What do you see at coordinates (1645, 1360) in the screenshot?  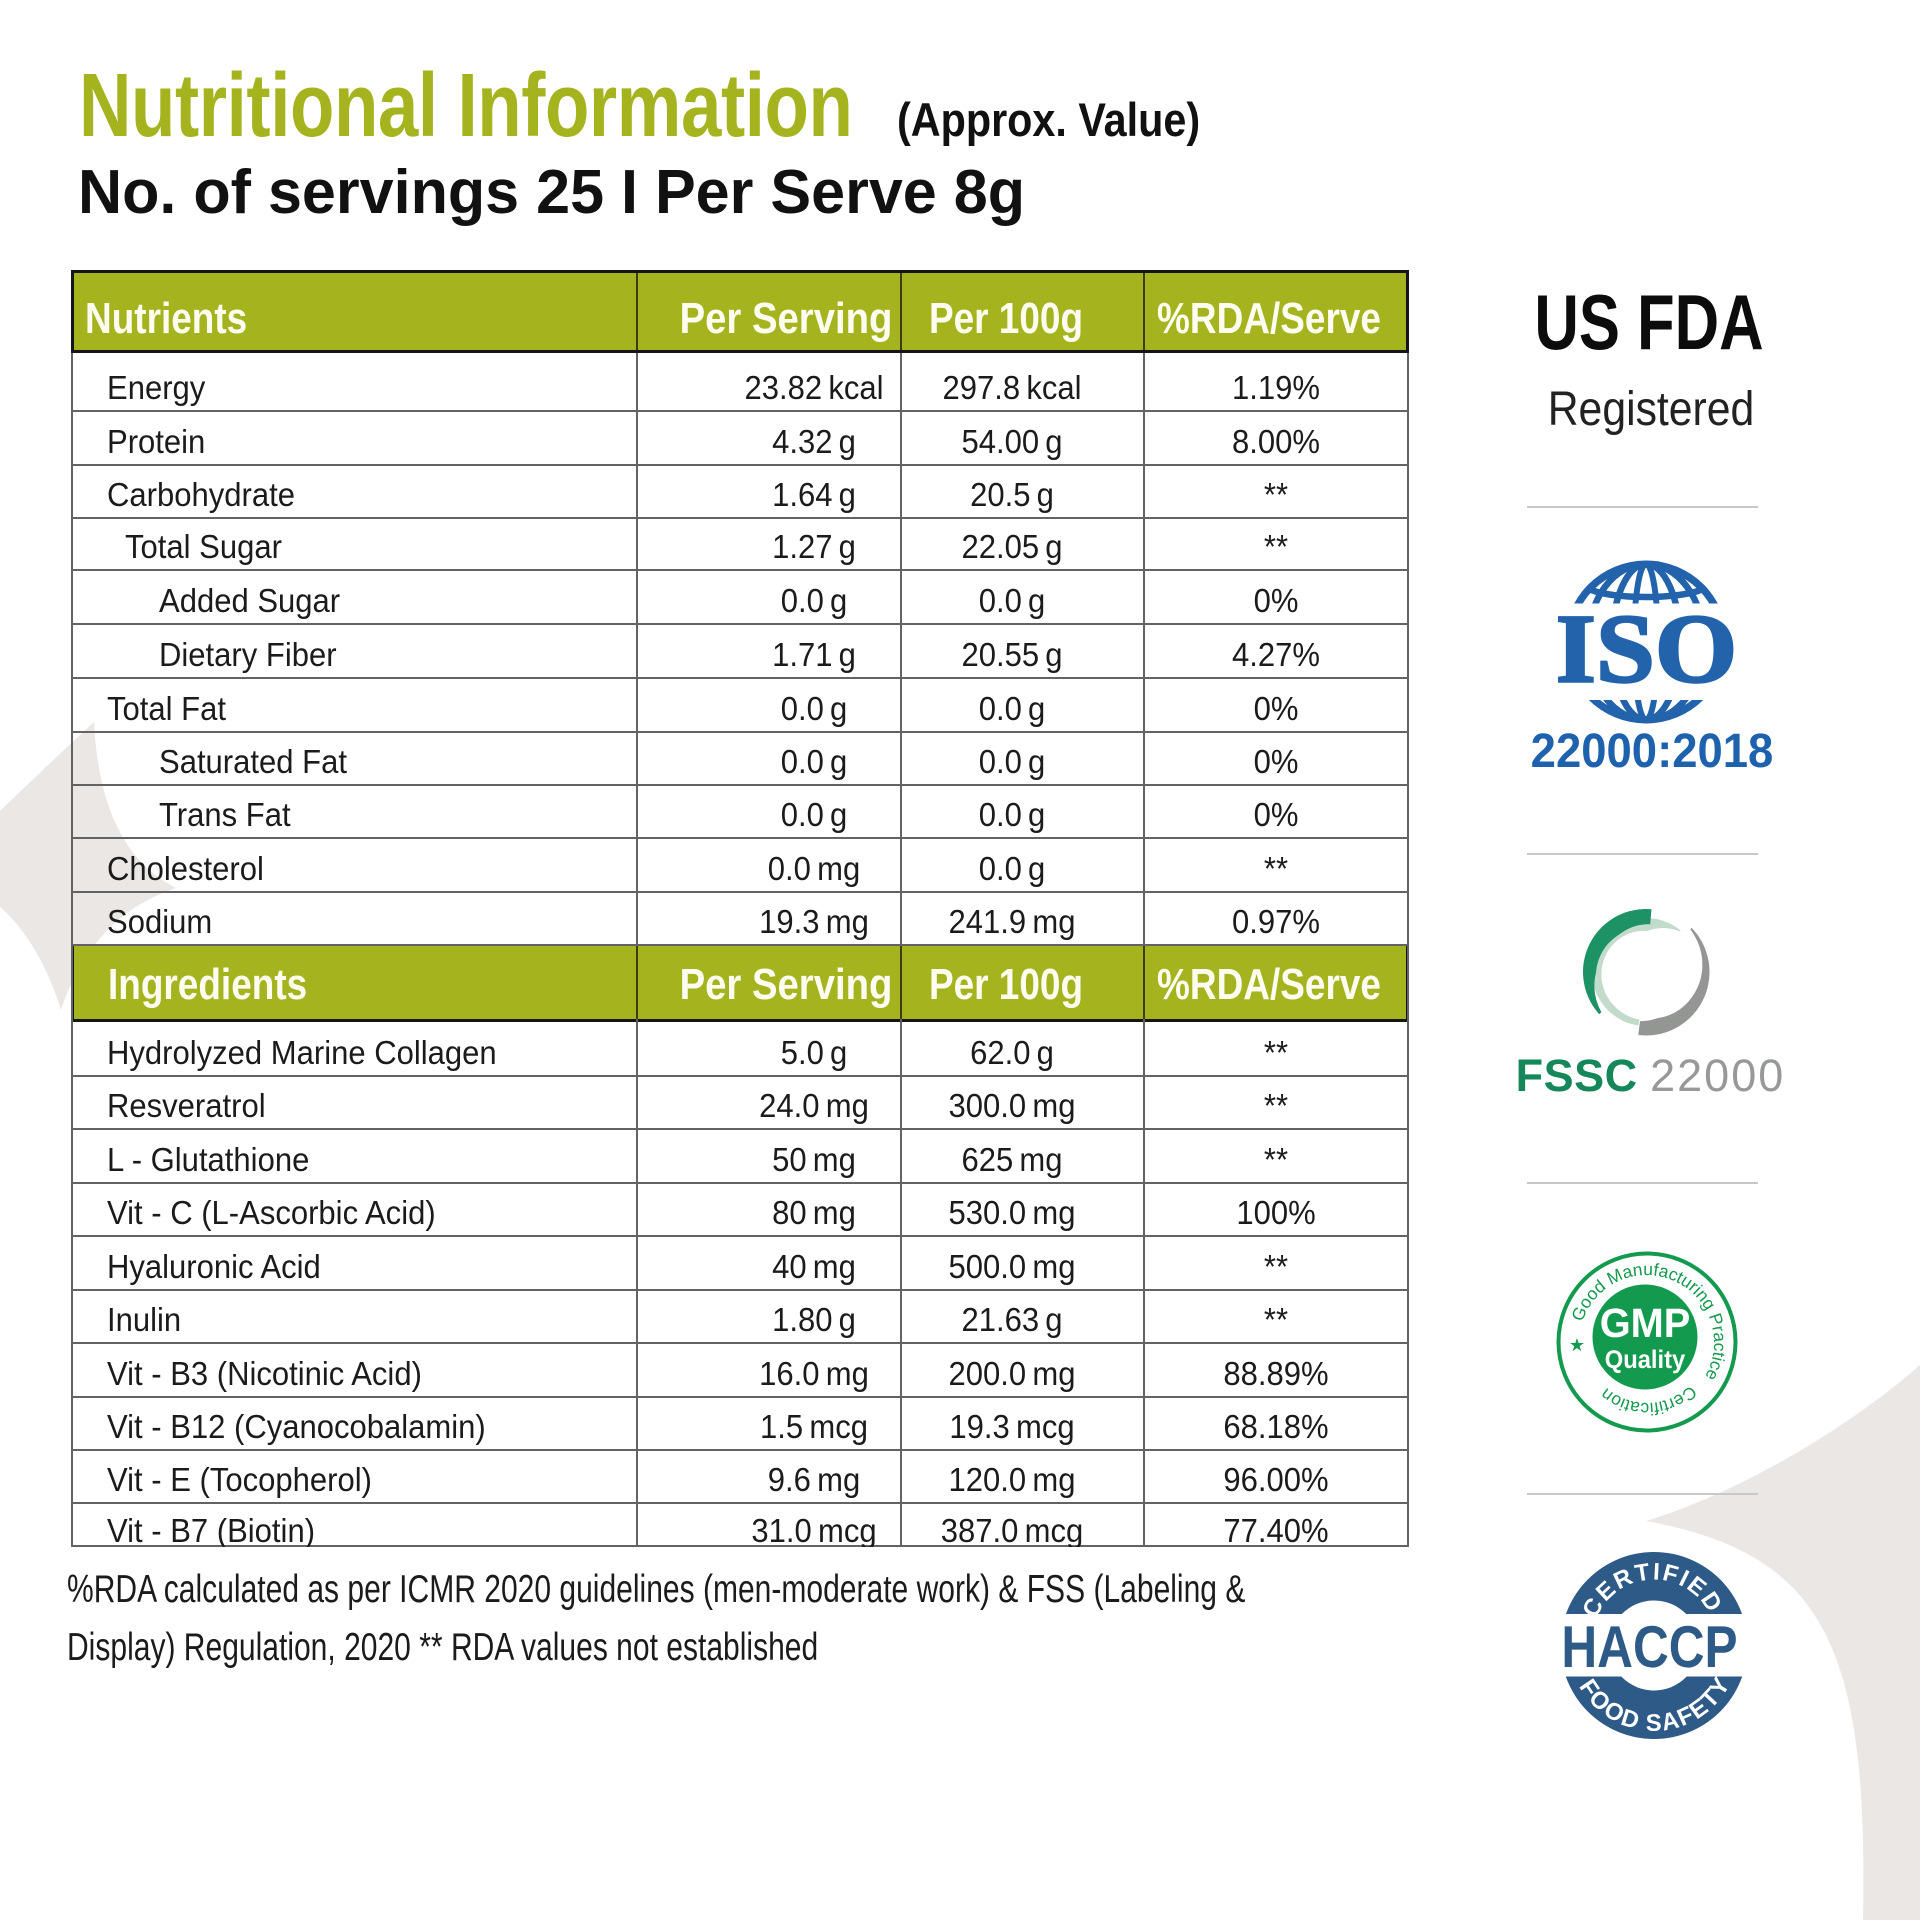 I see `svg-text: Quality` at bounding box center [1645, 1360].